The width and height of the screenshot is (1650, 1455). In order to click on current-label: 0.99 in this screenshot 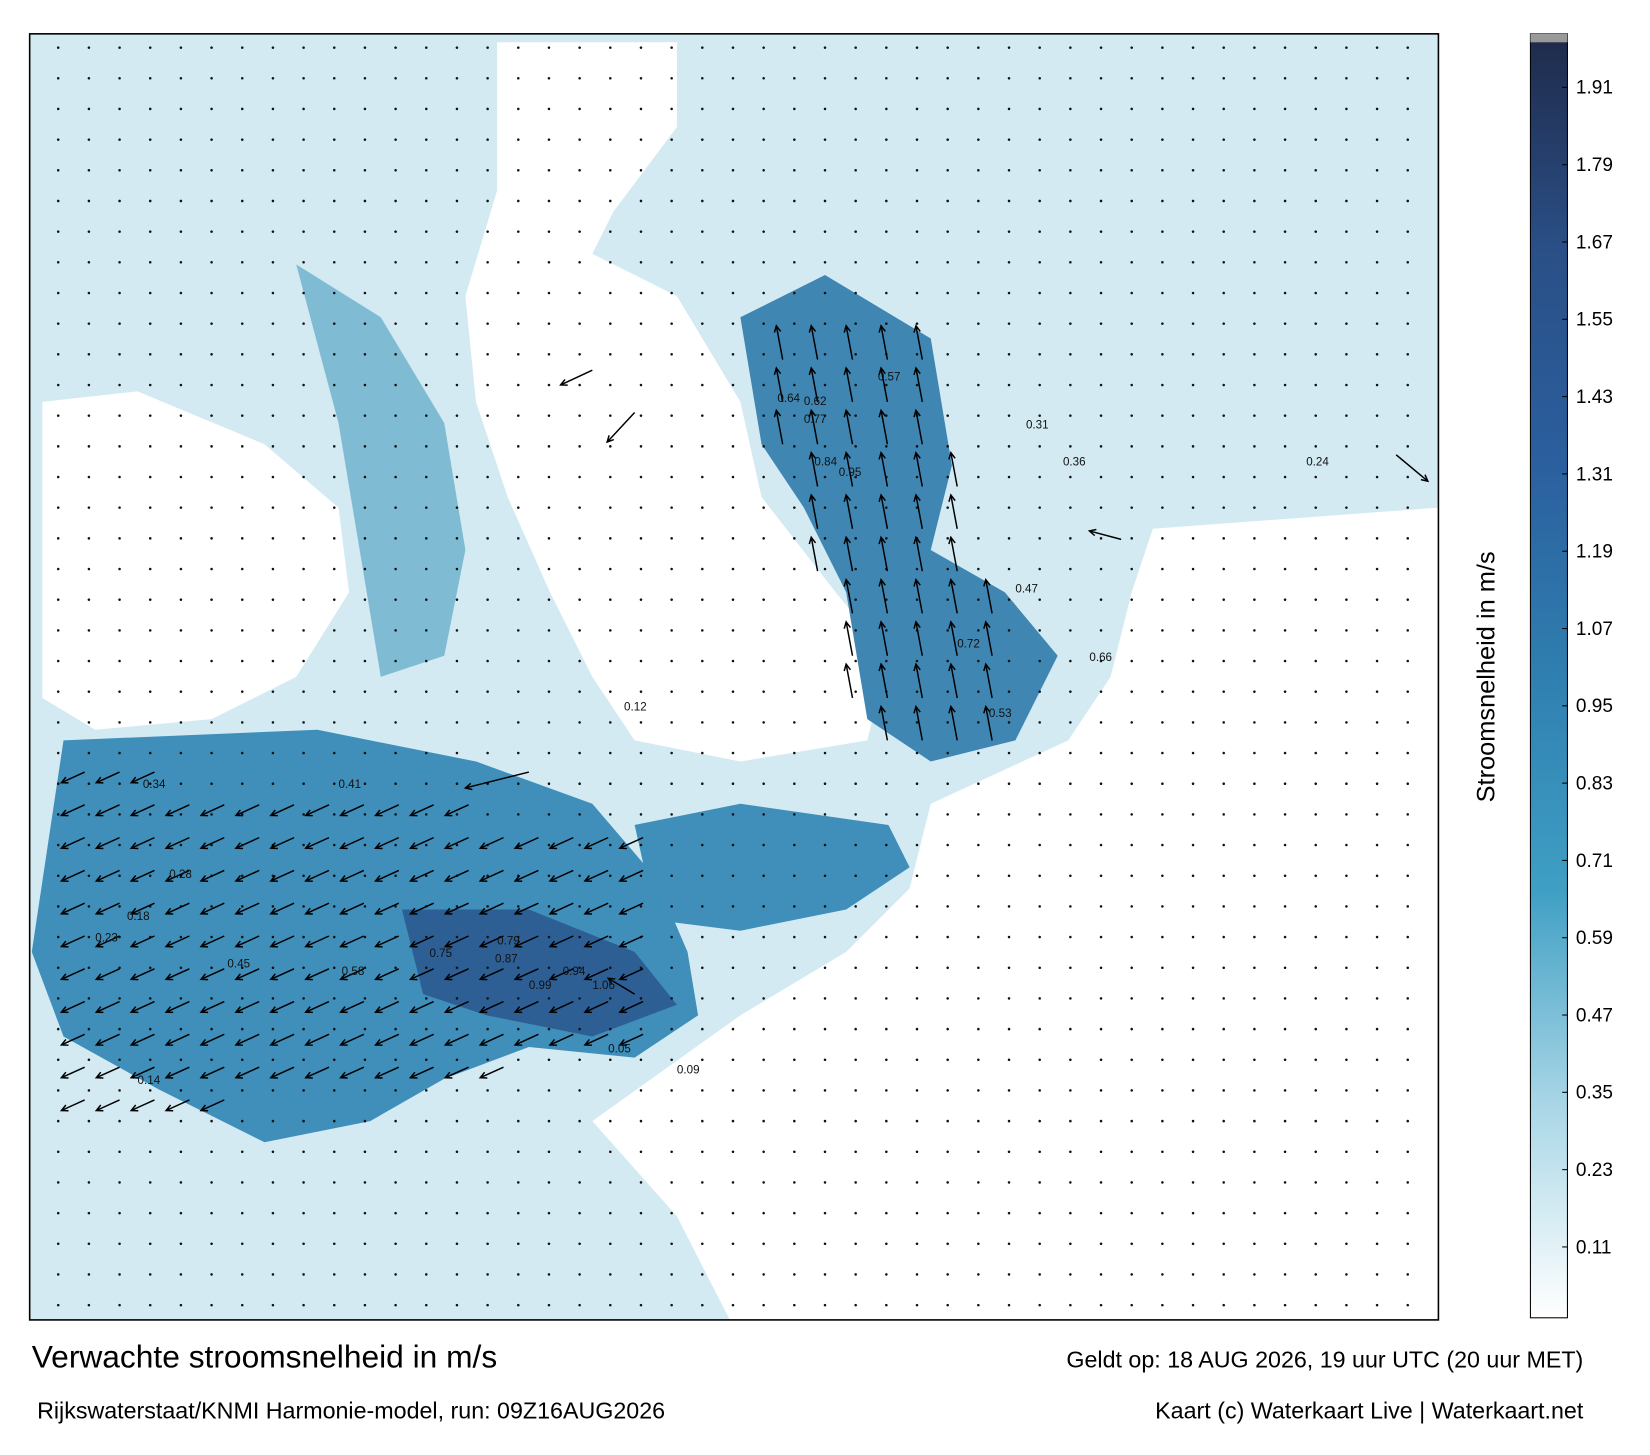, I will do `click(540, 985)`.